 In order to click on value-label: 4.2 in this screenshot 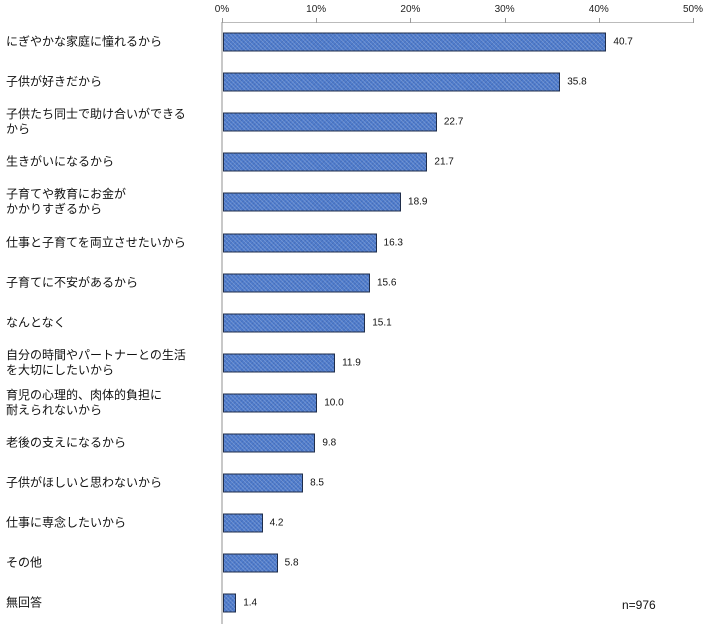, I will do `click(276, 523)`.